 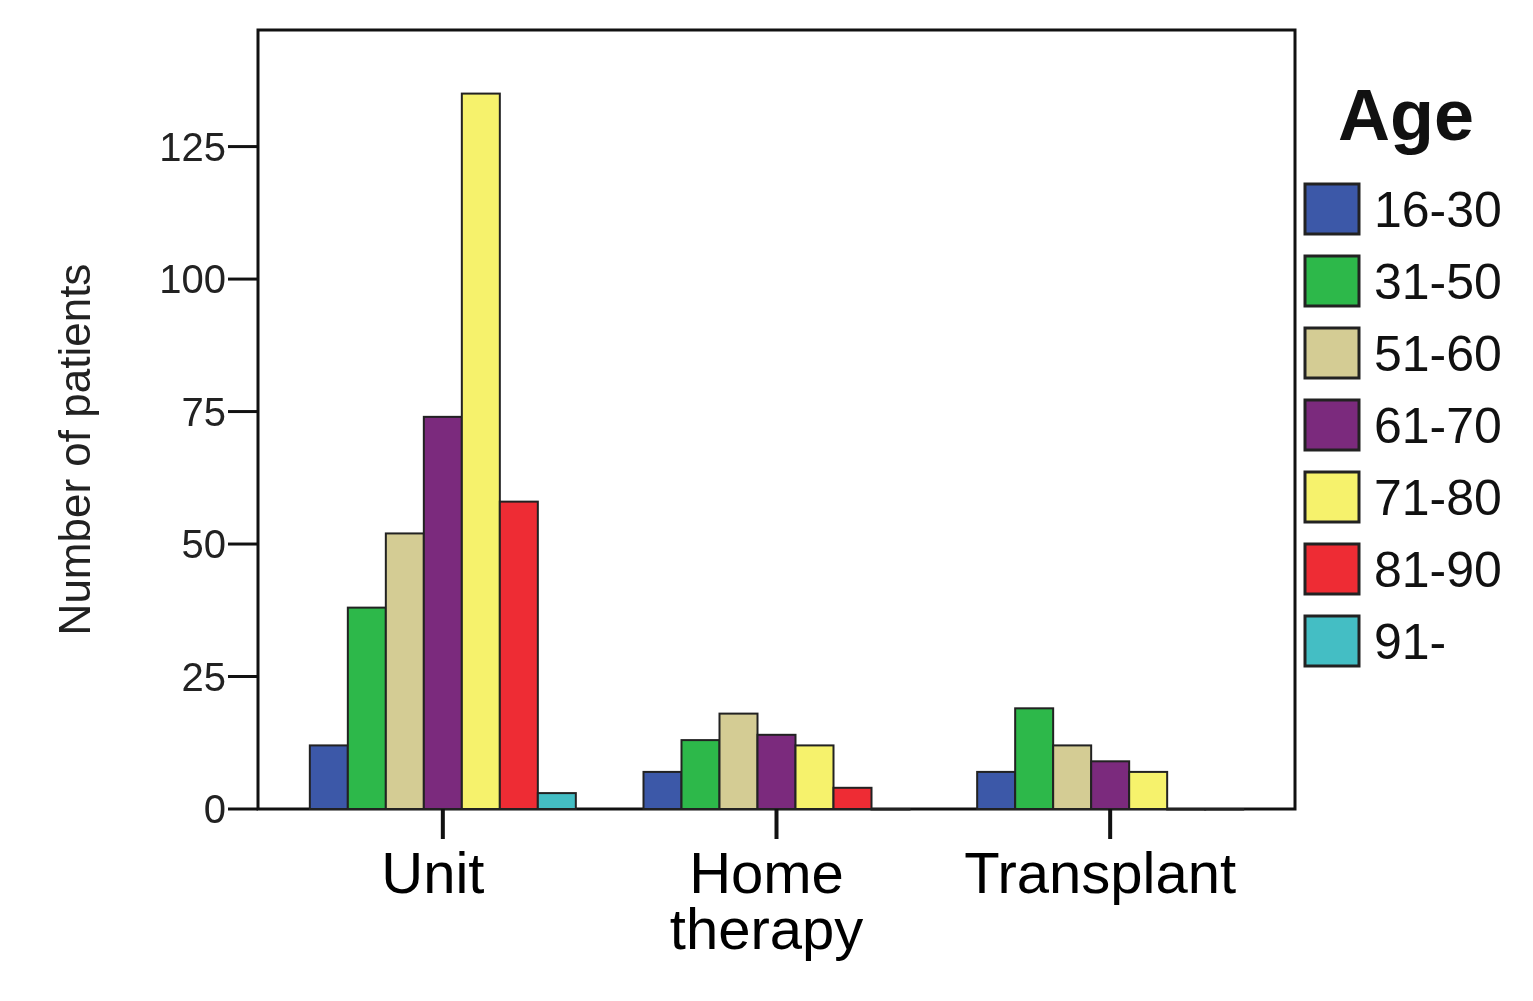 What do you see at coordinates (1410, 641) in the screenshot?
I see `legend-label: 91-` at bounding box center [1410, 641].